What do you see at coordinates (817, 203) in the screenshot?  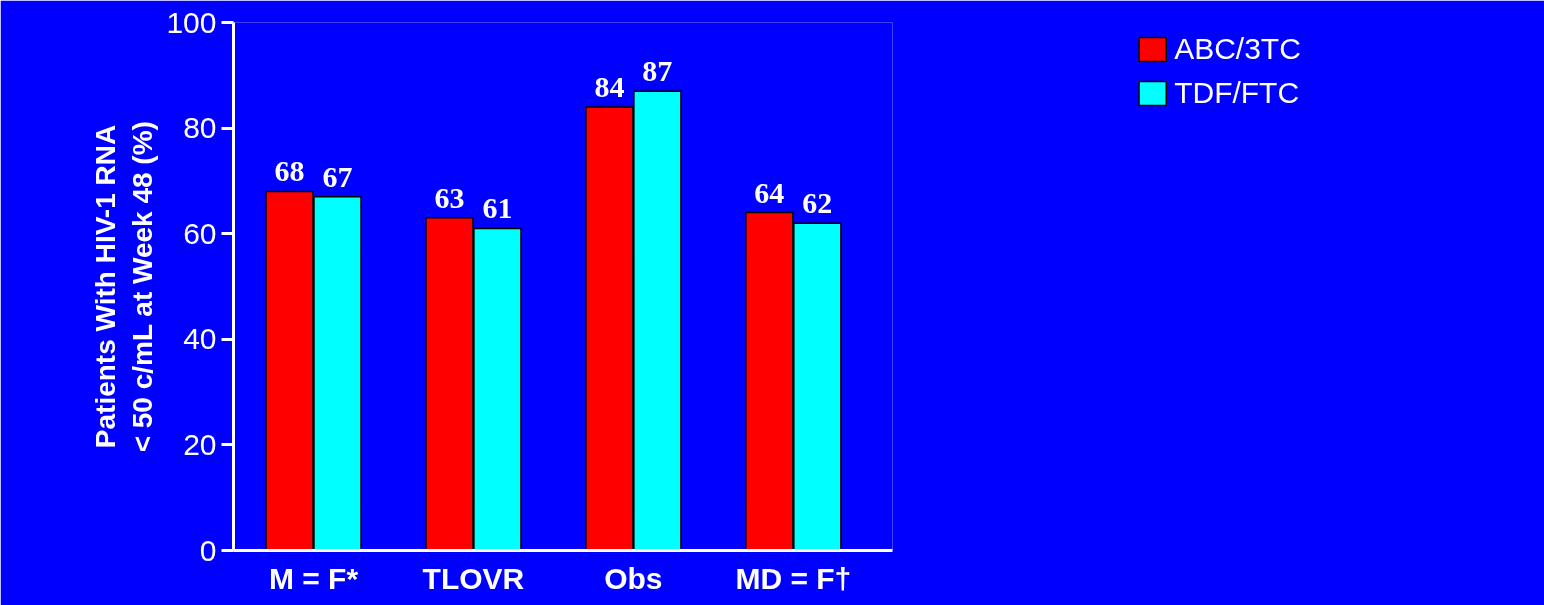 I see `data-label: 62` at bounding box center [817, 203].